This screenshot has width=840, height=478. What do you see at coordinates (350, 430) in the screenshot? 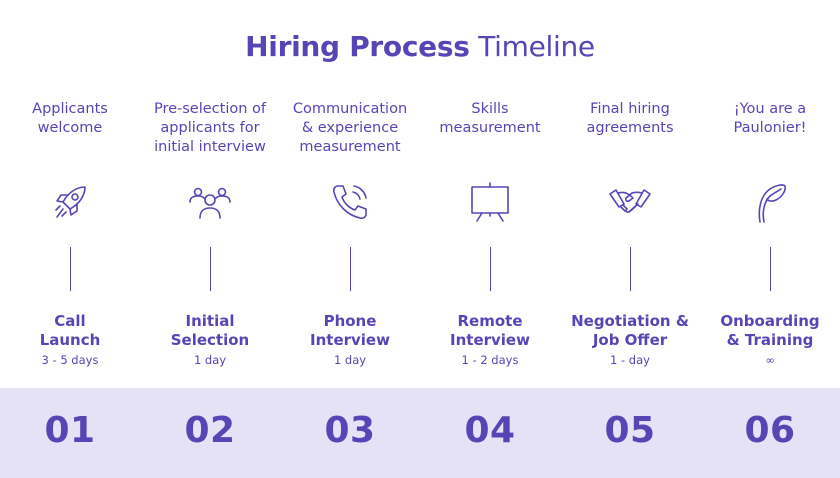
I see `step-number-03: 03` at bounding box center [350, 430].